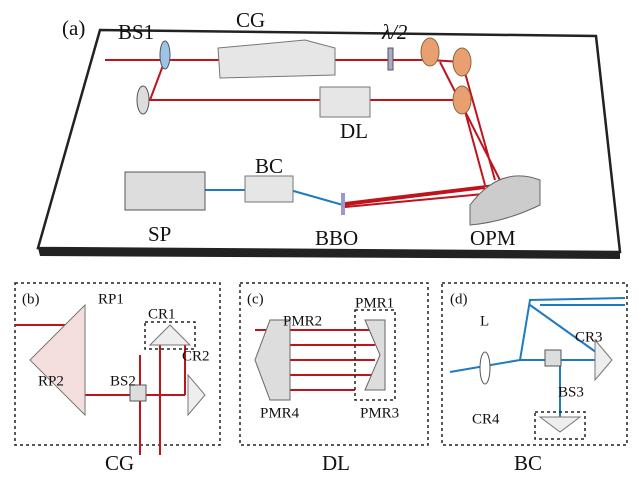  I want to click on label: DL, so click(354, 131).